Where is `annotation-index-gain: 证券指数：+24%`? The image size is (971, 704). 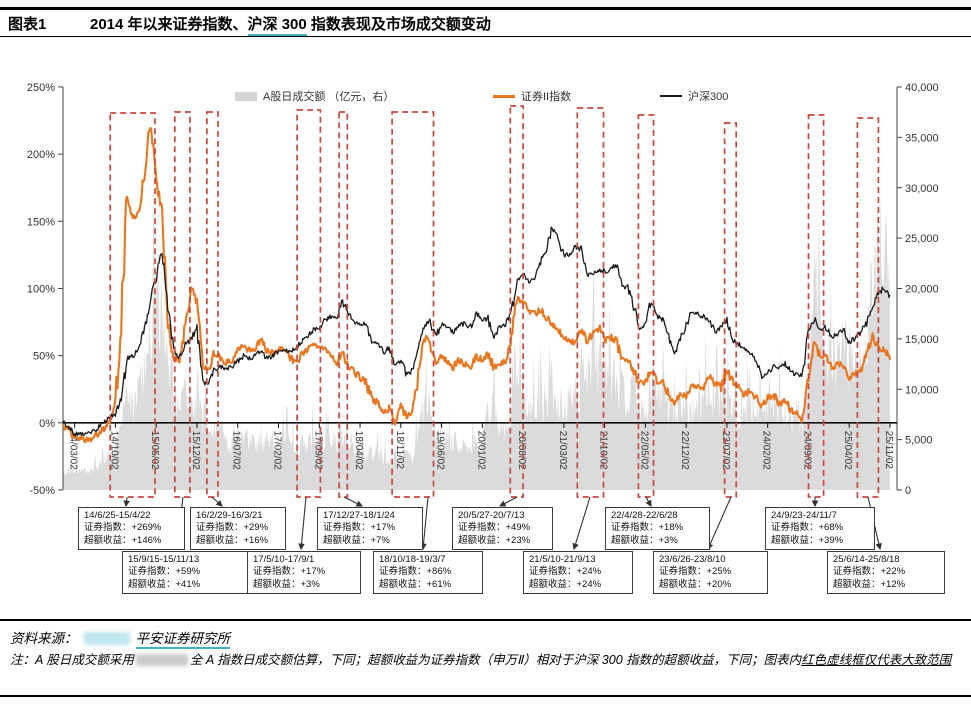
annotation-index-gain: 证券指数：+24% is located at coordinates (565, 572).